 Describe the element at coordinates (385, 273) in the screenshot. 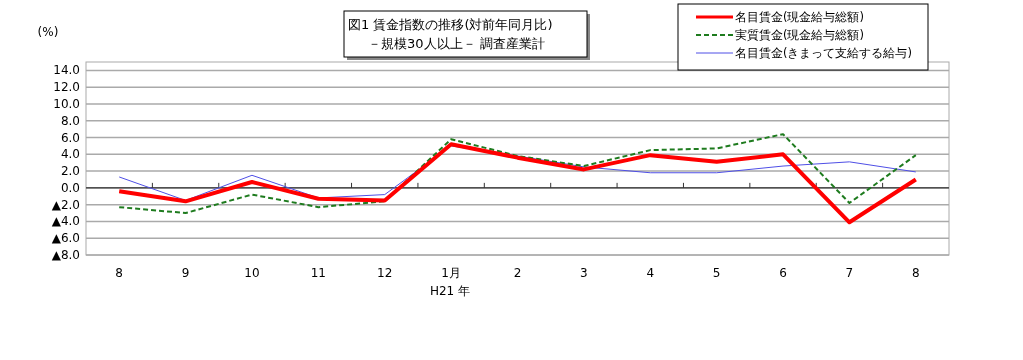

I see `x-tick-label: 12` at that location.